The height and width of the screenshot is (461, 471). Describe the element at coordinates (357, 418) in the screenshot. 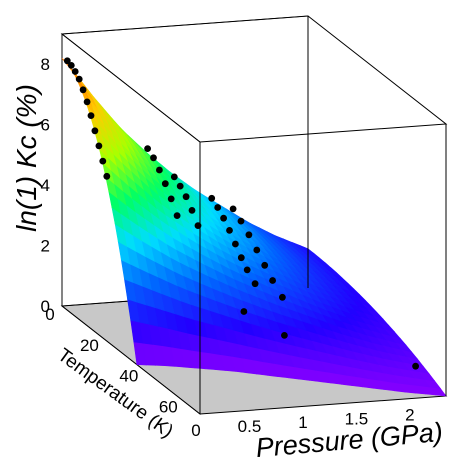

I see `x-tick-label: 1.5` at that location.